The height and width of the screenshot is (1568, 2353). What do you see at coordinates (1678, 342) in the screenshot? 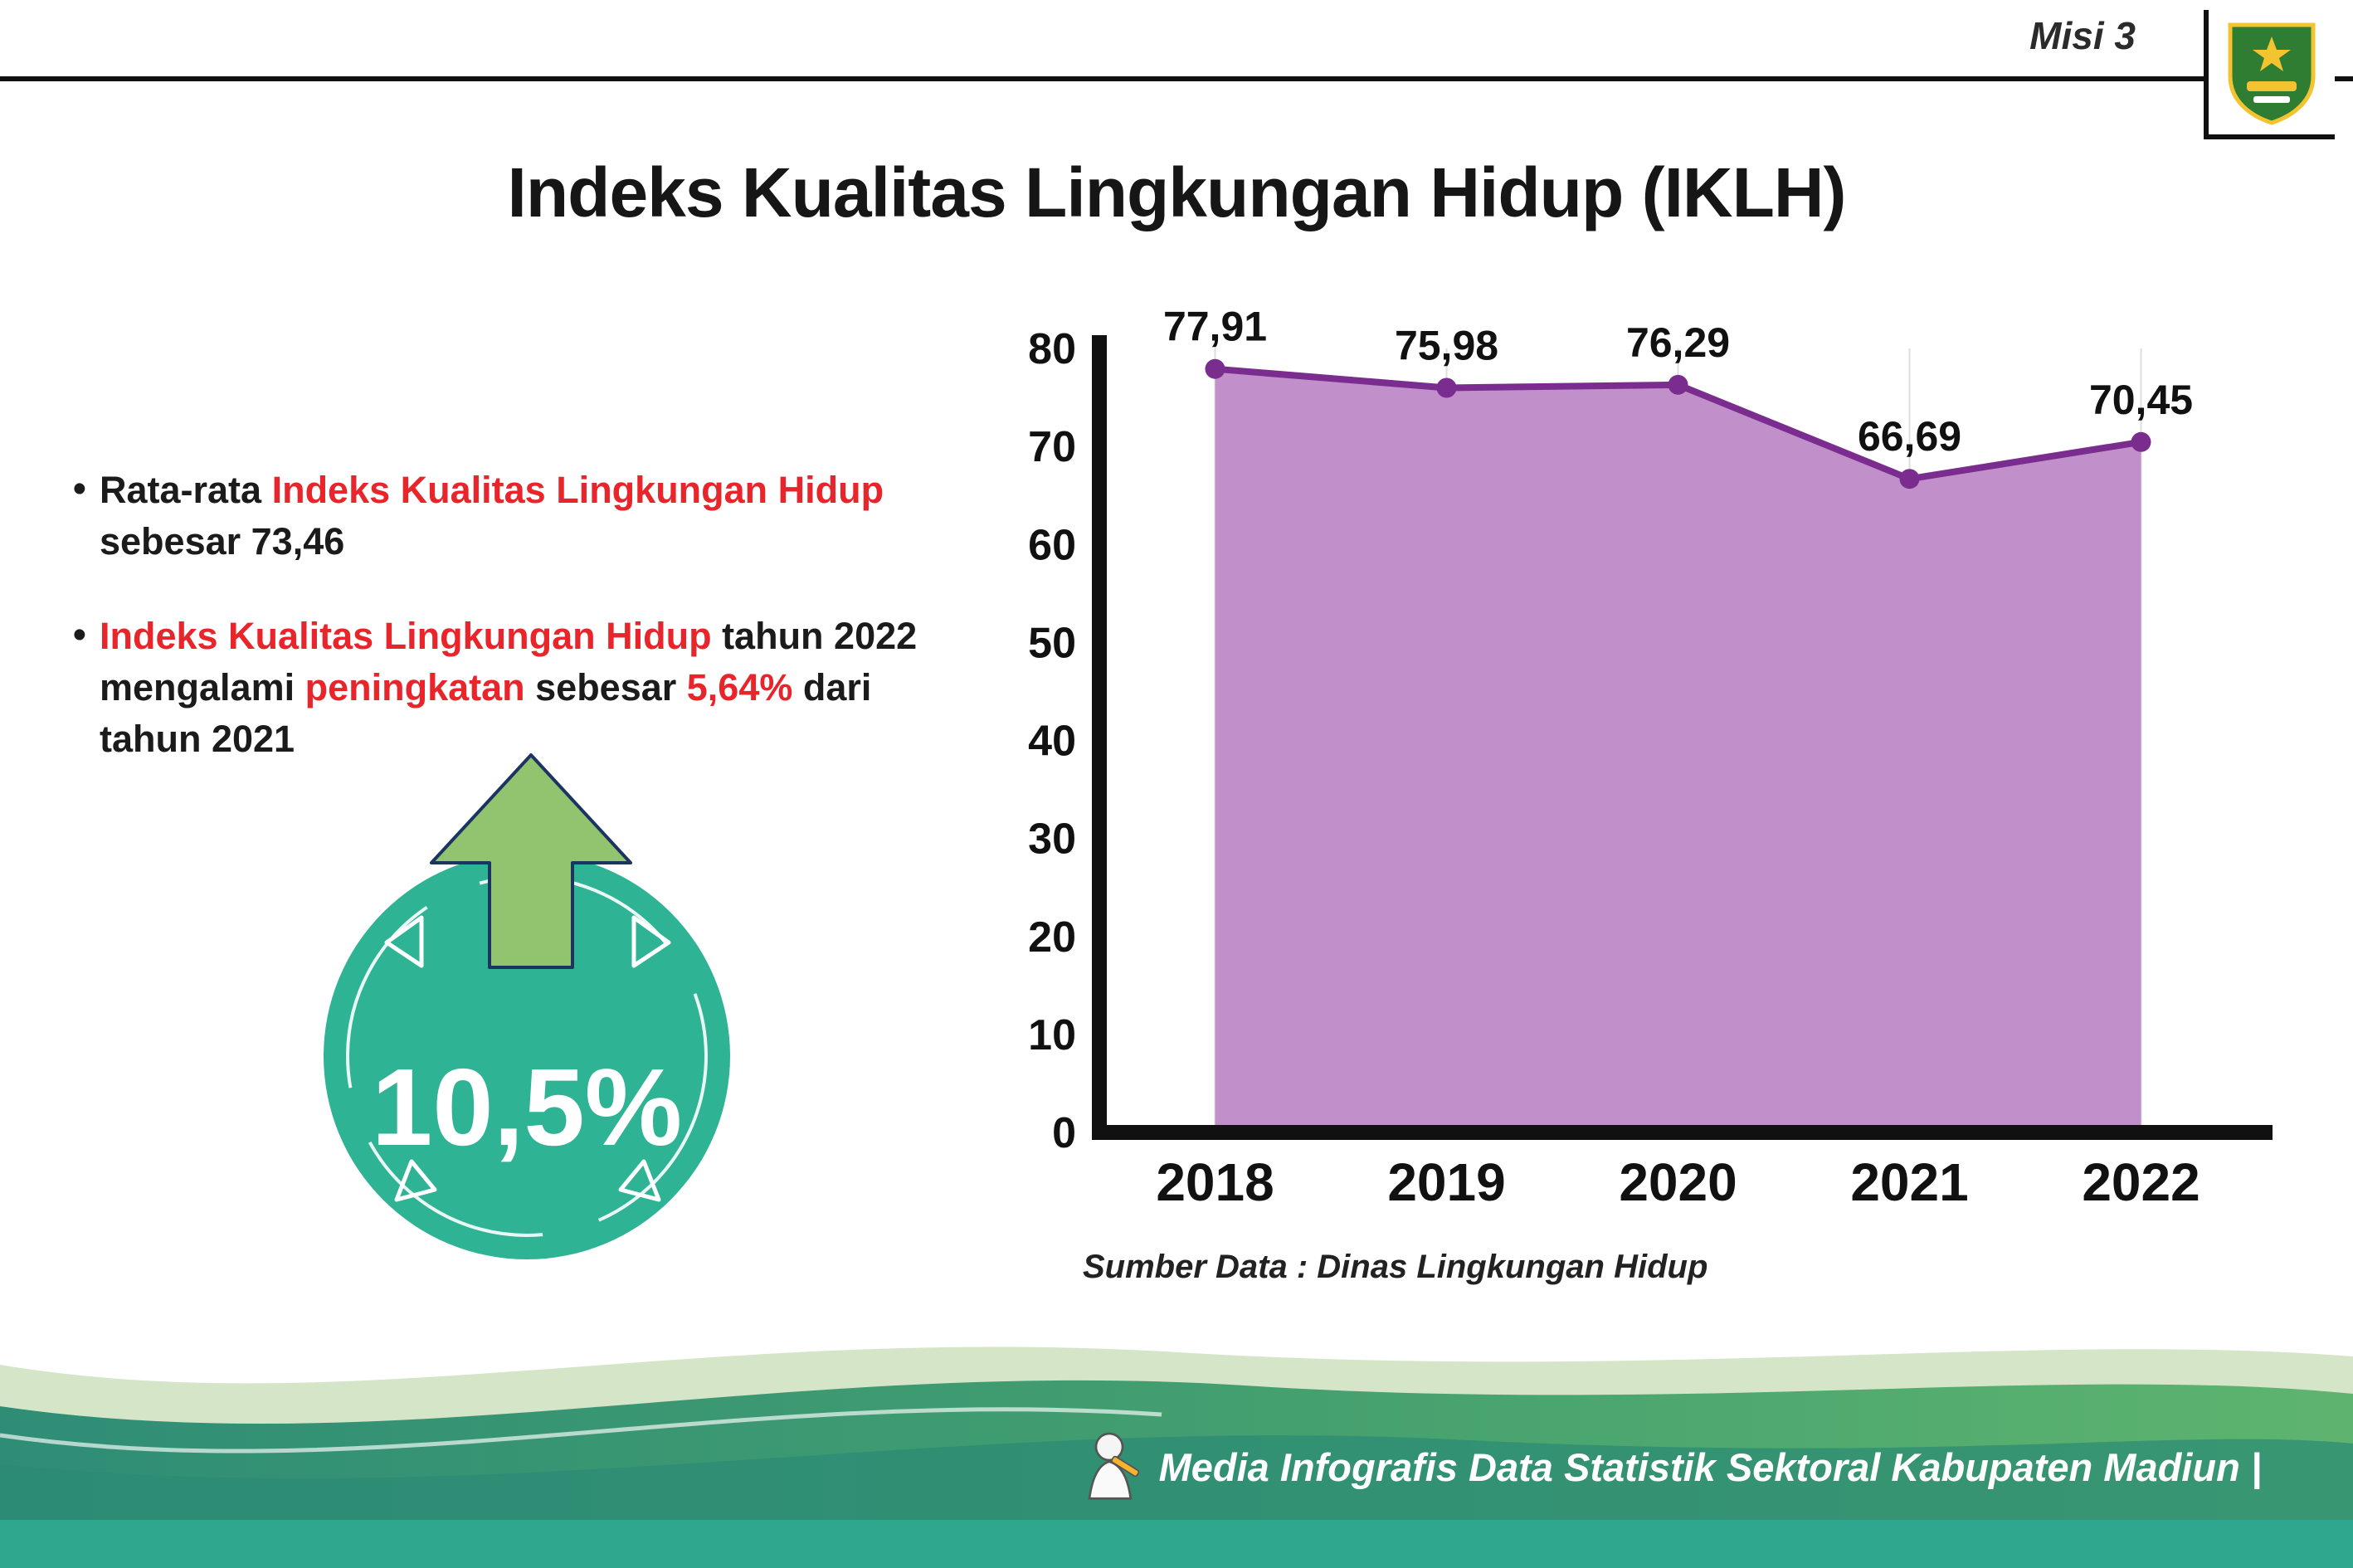
I see `svg-text: 76,29` at bounding box center [1678, 342].